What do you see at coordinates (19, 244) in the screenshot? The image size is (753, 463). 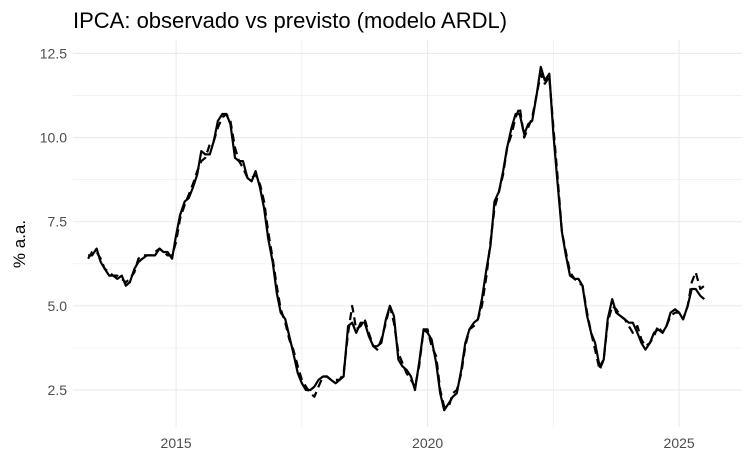 I see `y-axis-label: % a.a.` at bounding box center [19, 244].